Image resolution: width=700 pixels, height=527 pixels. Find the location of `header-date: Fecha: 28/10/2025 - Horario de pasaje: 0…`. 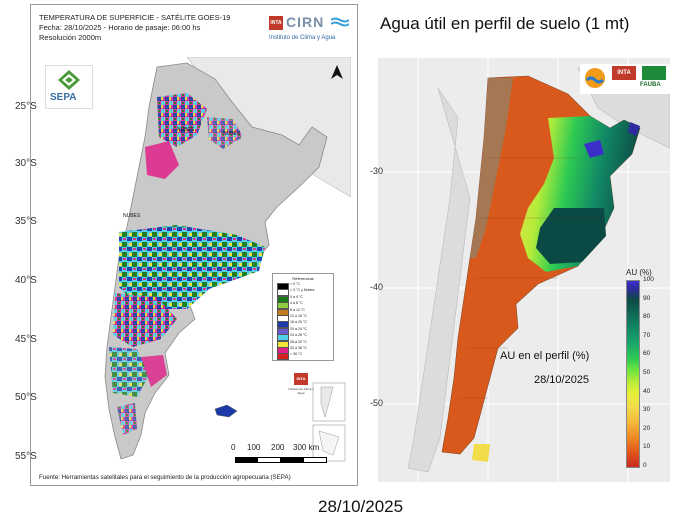

header-date: Fecha: 28/10/2025 - Horario de pasaje: 0… is located at coordinates (120, 27).